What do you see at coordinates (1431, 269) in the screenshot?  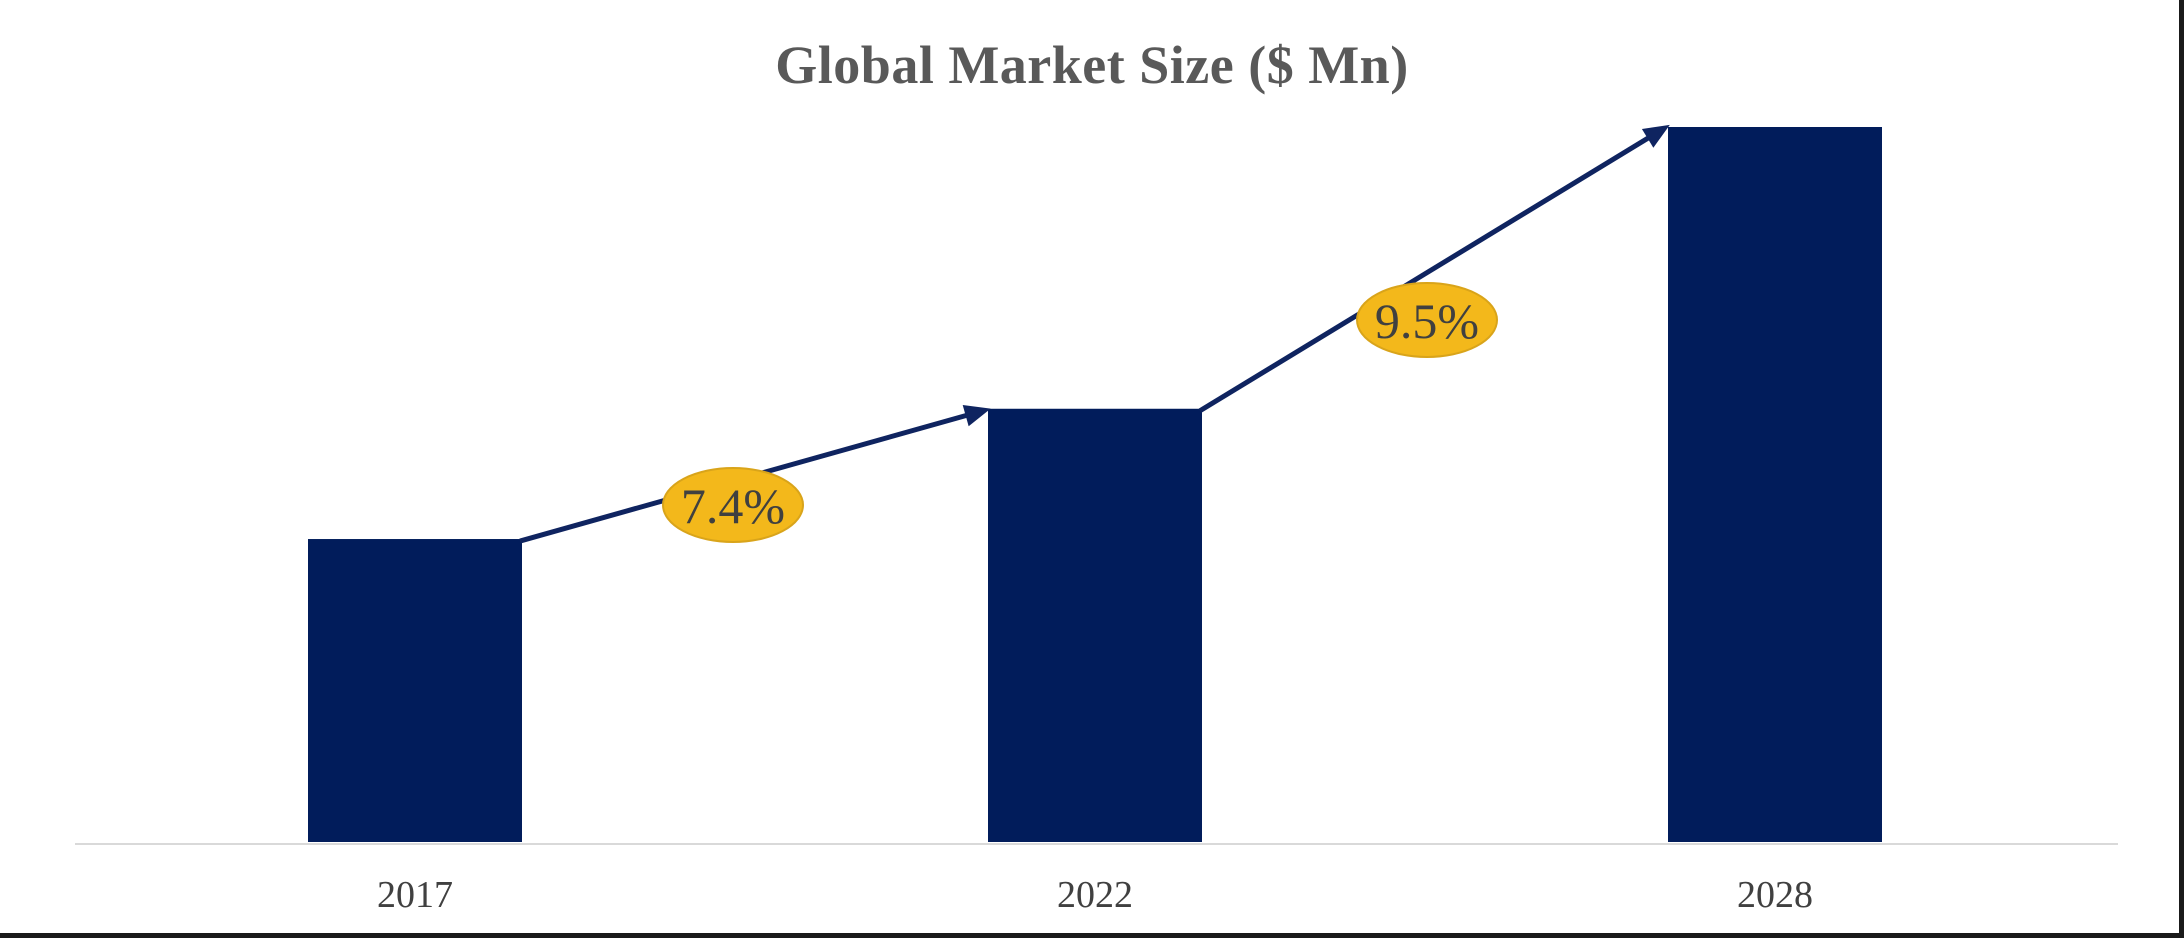 I see `growth-arrow` at bounding box center [1431, 269].